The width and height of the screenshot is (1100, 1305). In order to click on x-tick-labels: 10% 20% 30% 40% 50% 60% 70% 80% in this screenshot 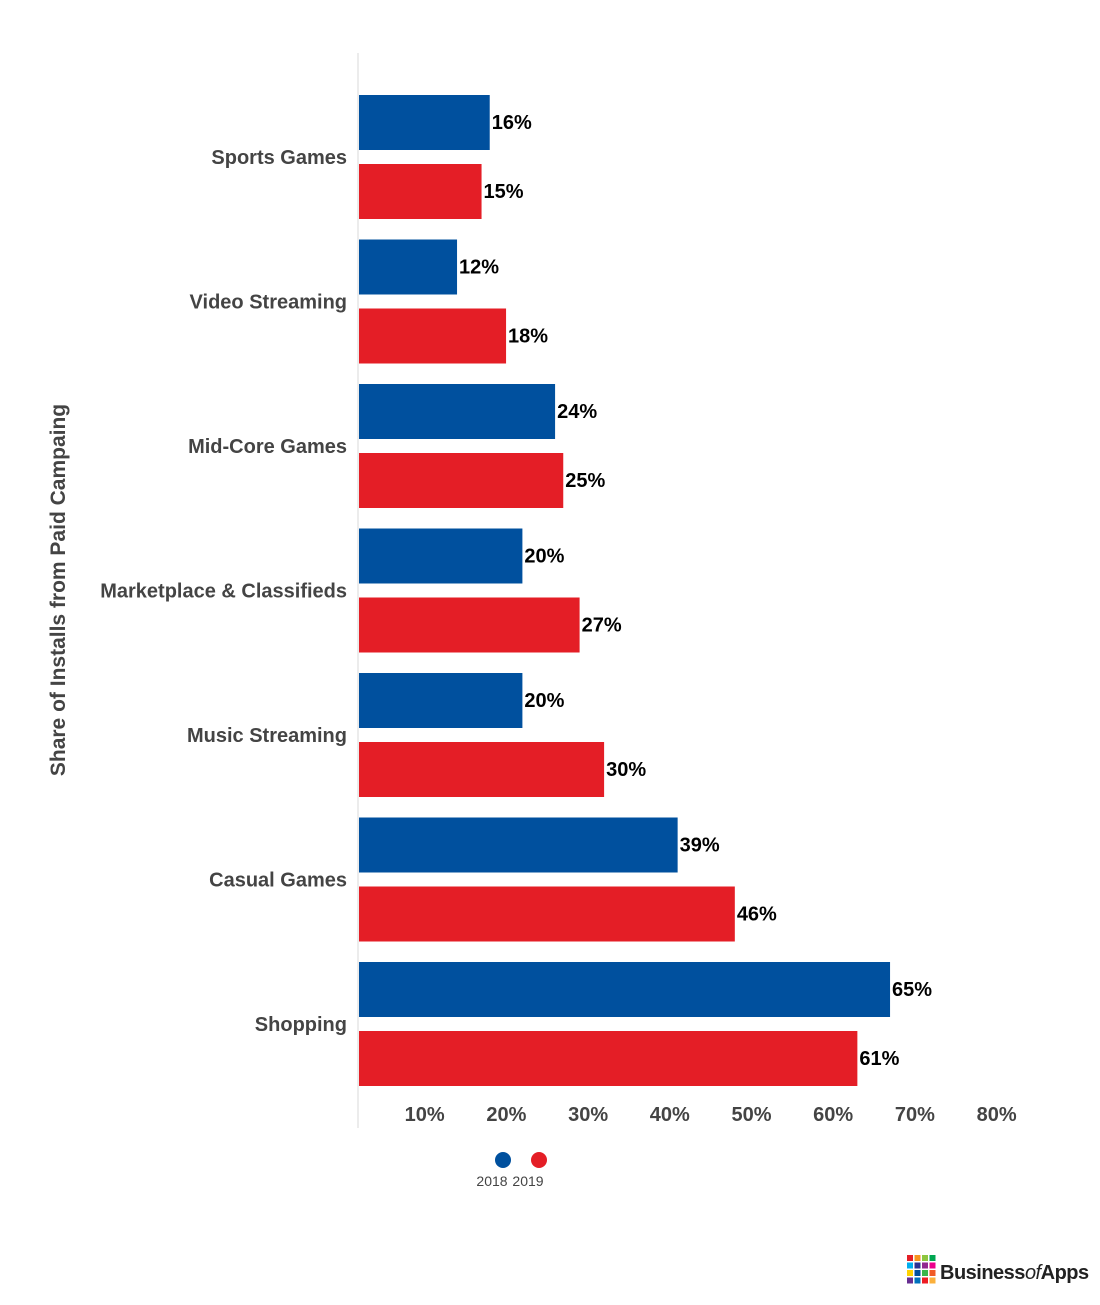, I will do `click(711, 1115)`.